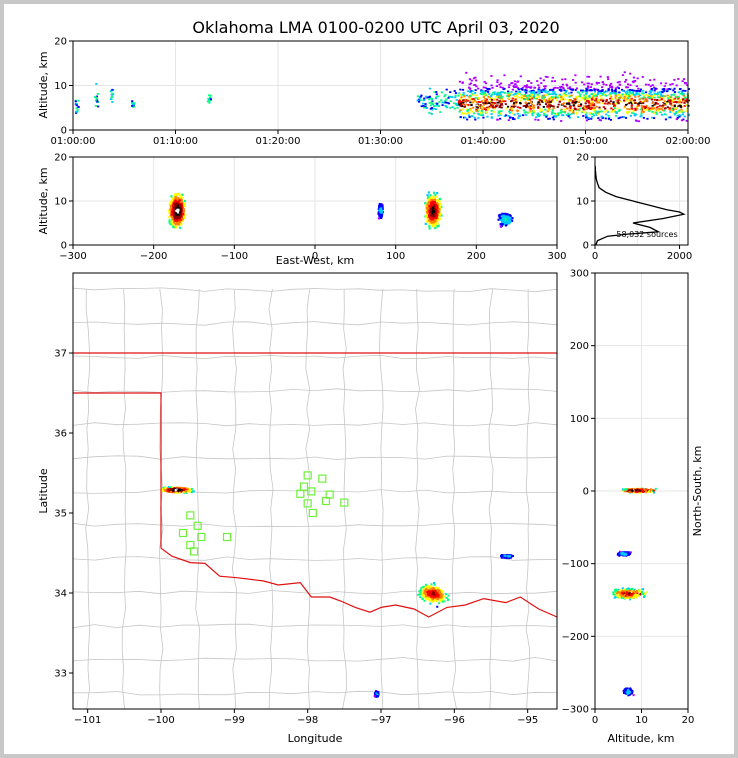  What do you see at coordinates (337, 591) in the screenshot?
I see `plan-view-density` at bounding box center [337, 591].